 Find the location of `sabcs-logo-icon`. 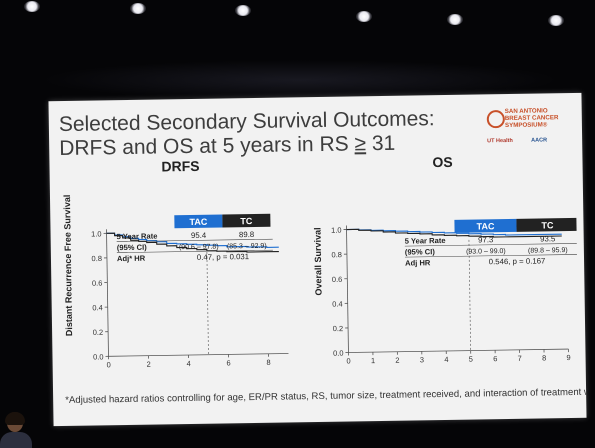

sabcs-logo-icon is located at coordinates (496, 119).